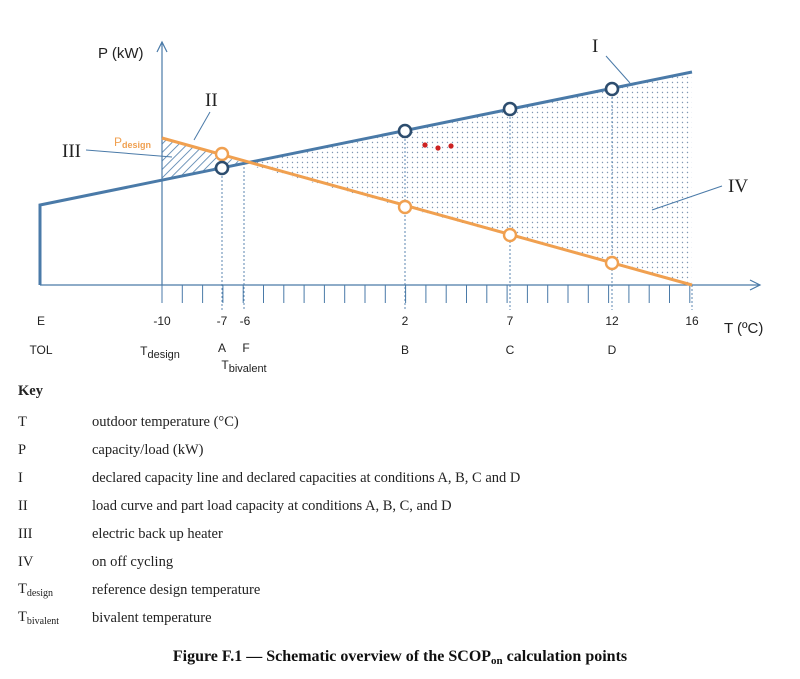 This screenshot has width=800, height=679. What do you see at coordinates (743, 328) in the screenshot?
I see `x-axis-label: T (ºC)` at bounding box center [743, 328].